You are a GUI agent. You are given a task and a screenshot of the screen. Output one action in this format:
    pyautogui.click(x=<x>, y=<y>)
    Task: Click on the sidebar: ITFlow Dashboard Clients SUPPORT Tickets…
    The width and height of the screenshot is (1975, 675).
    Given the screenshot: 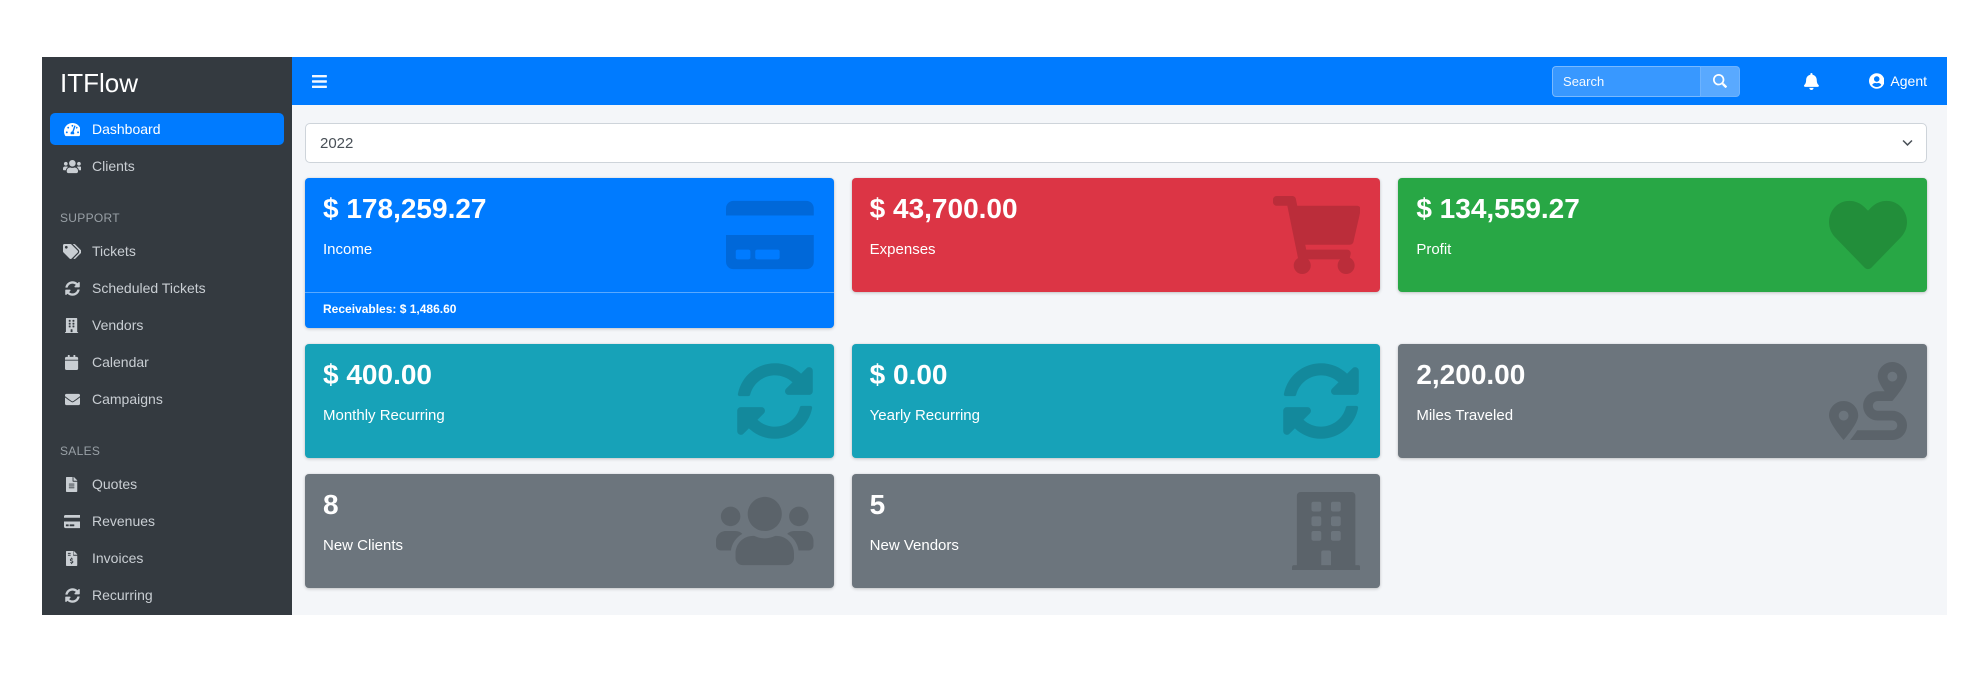 What is the action you would take?
    pyautogui.click(x=167, y=336)
    